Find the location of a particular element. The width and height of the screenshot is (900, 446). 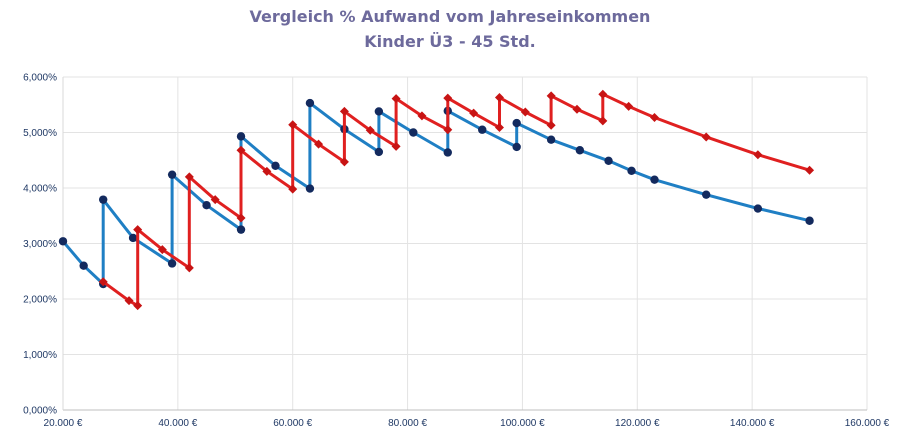

y-tick-label: 4,000% is located at coordinates (40, 189).